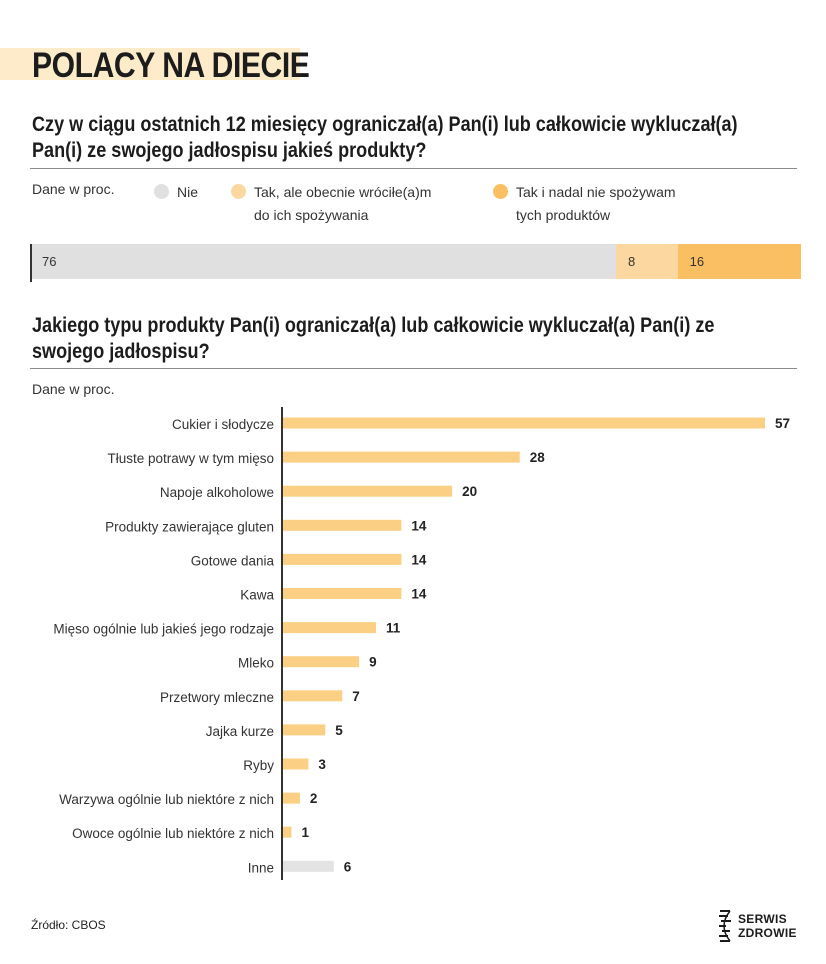 This screenshot has height=964, width=826. I want to click on bar-value-label: 28, so click(538, 457).